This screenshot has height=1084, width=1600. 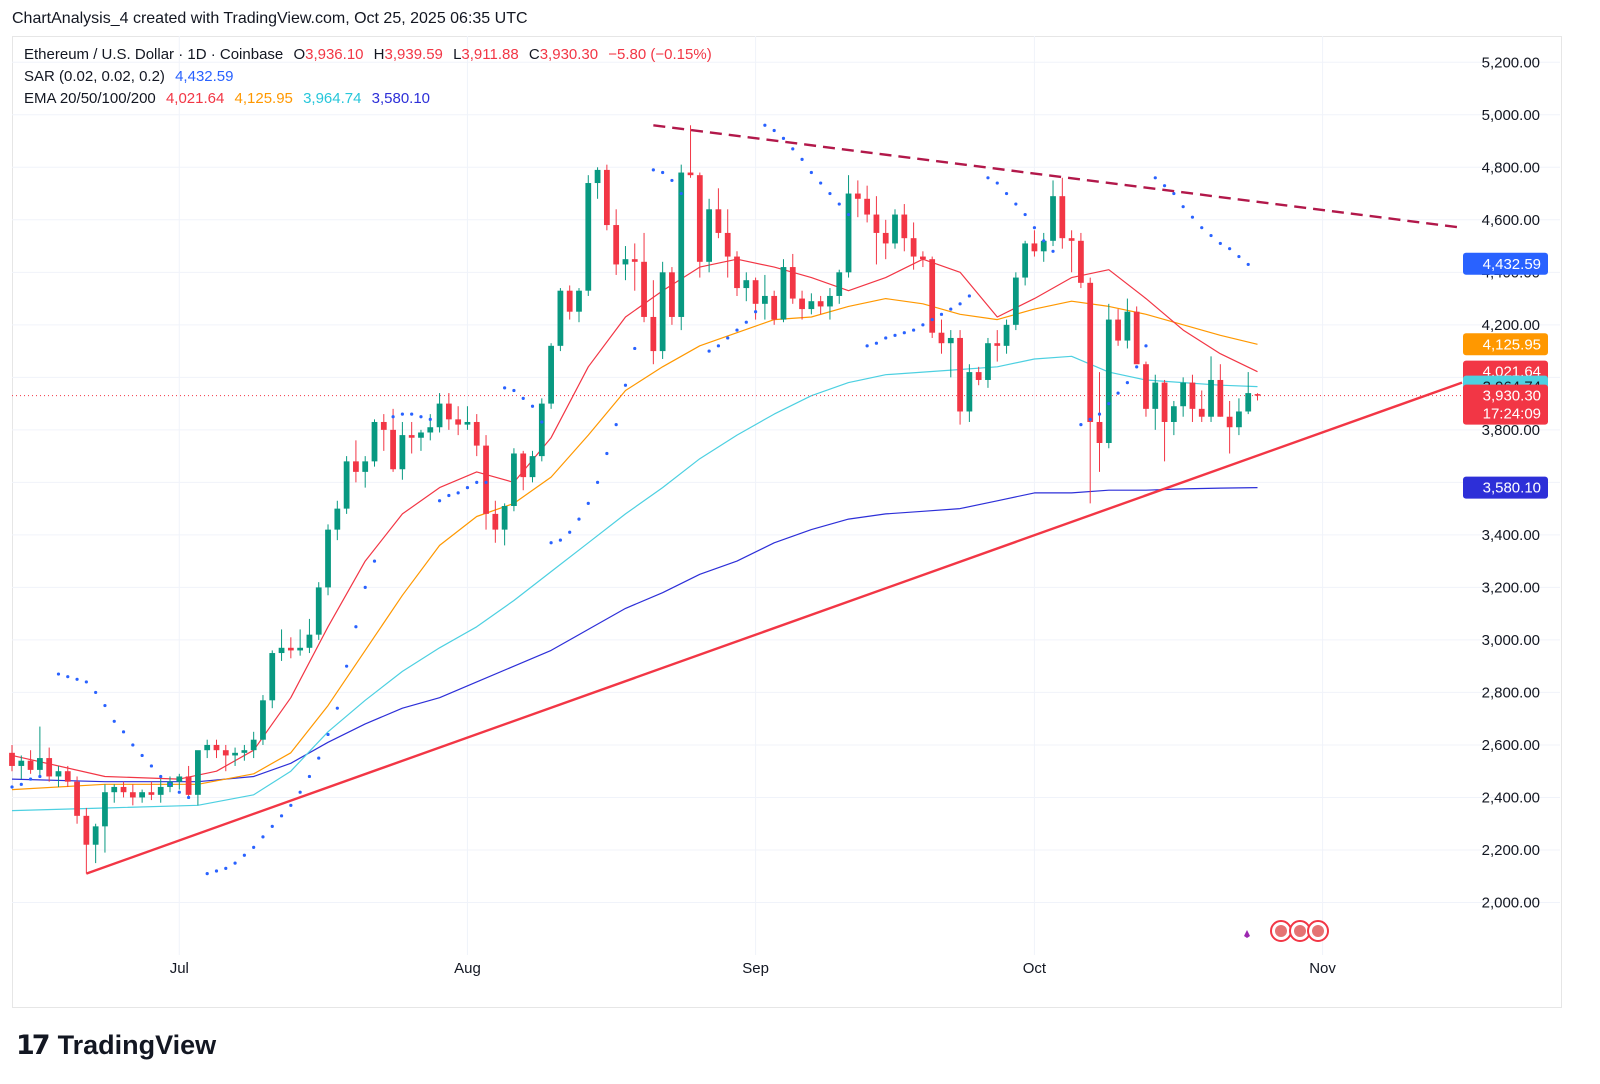 What do you see at coordinates (154, 54) in the screenshot?
I see `symbol-label: Ethereum / U.S. Dollar · 1D · Coinbase` at bounding box center [154, 54].